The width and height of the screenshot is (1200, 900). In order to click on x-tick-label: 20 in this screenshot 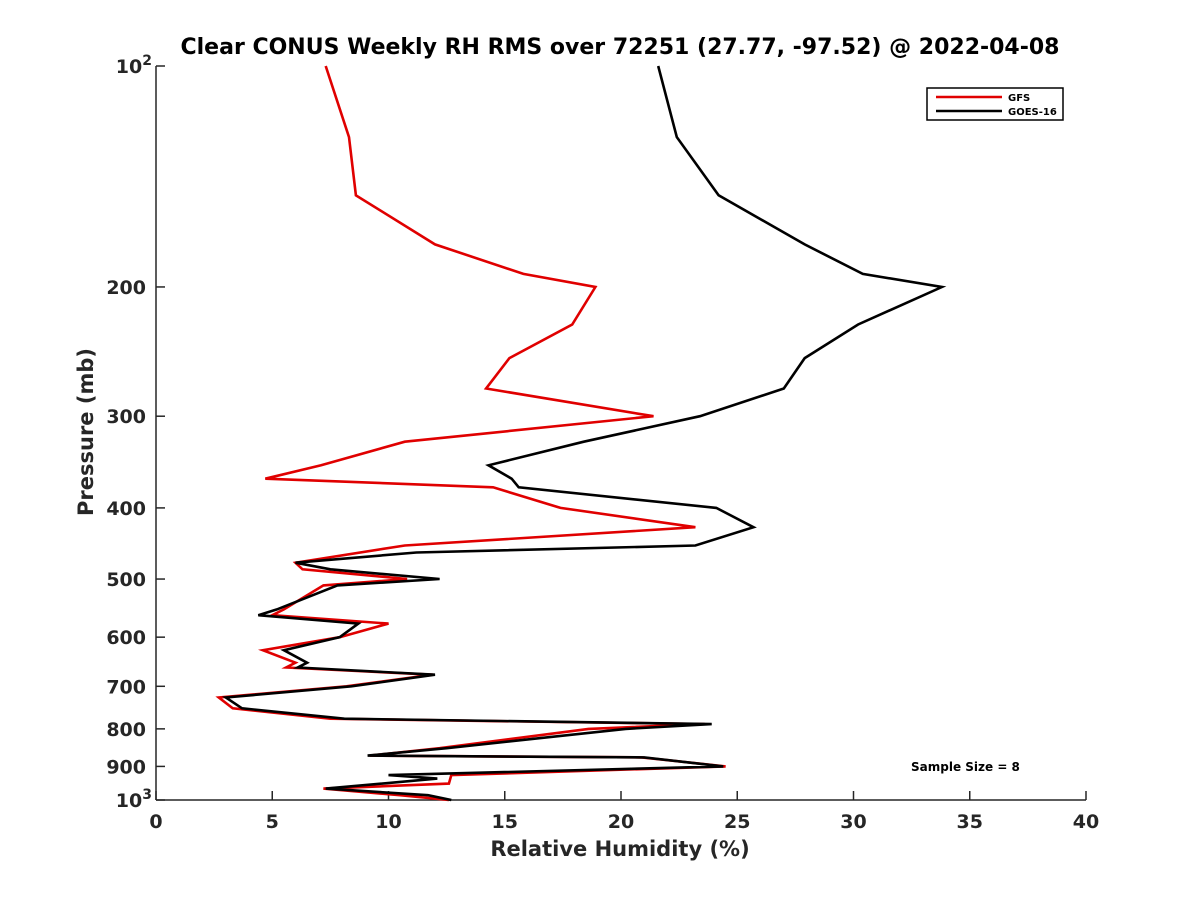, I will do `click(621, 822)`.